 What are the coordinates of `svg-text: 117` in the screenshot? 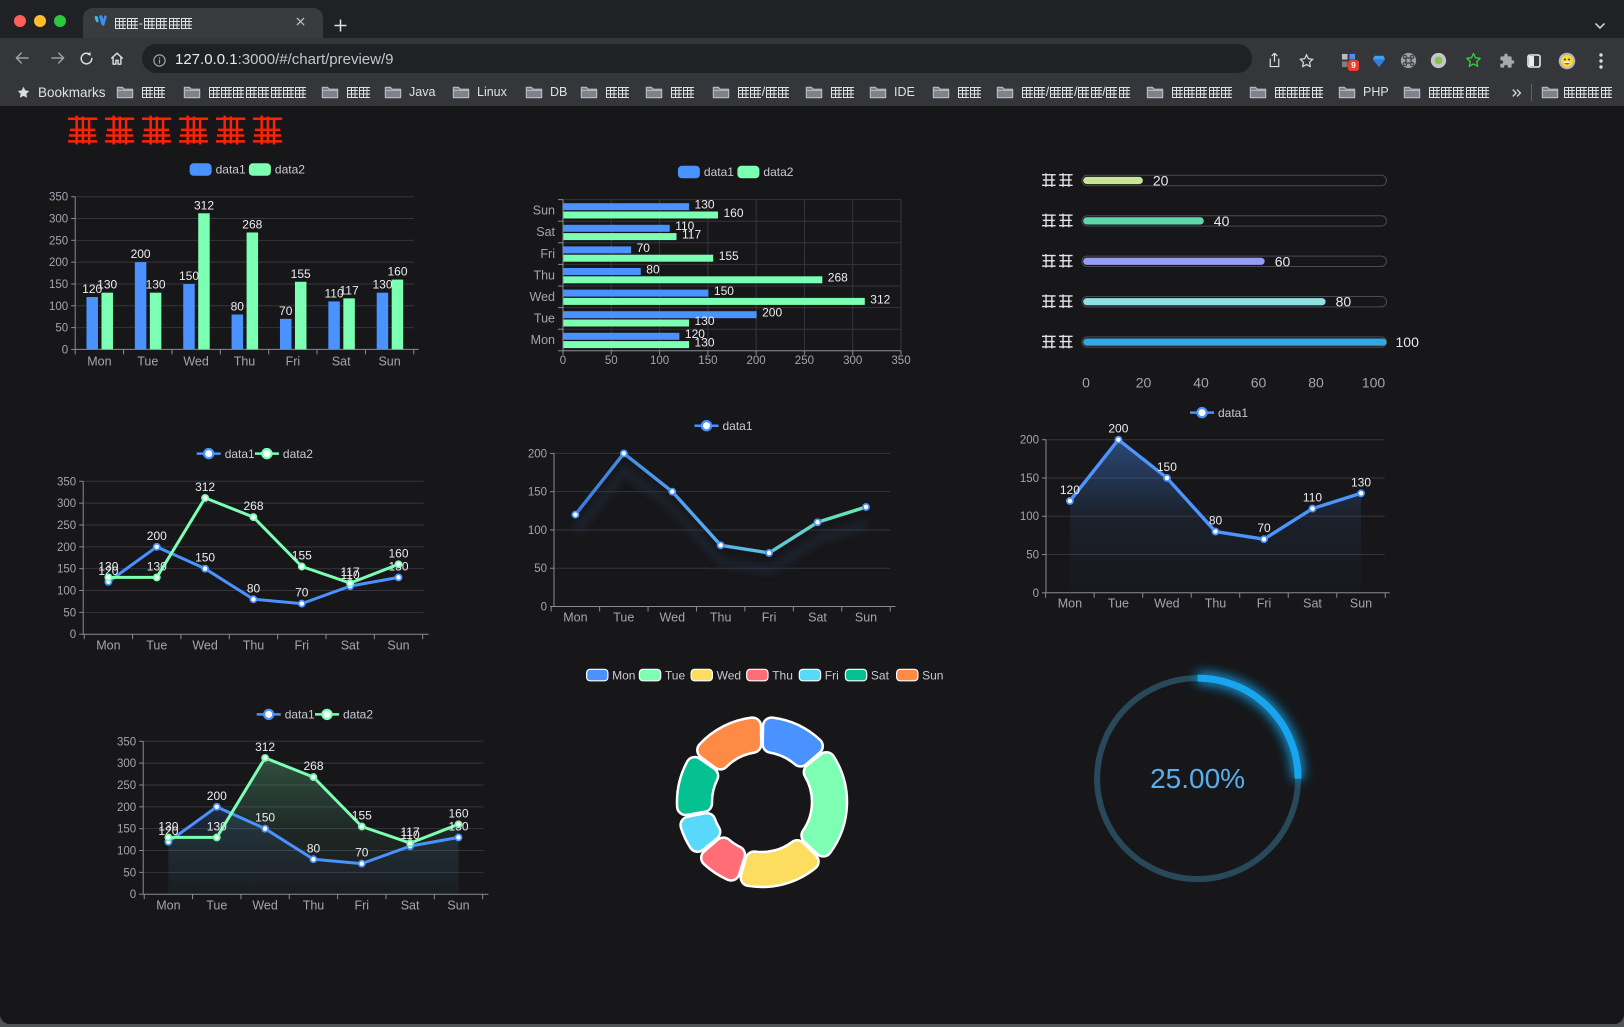 It's located at (410, 832).